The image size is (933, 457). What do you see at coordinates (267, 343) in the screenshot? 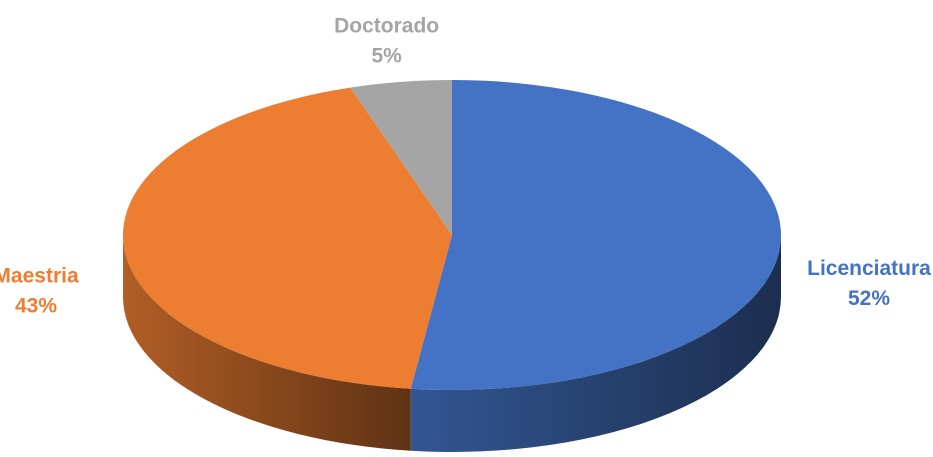
I see `slice-side` at bounding box center [267, 343].